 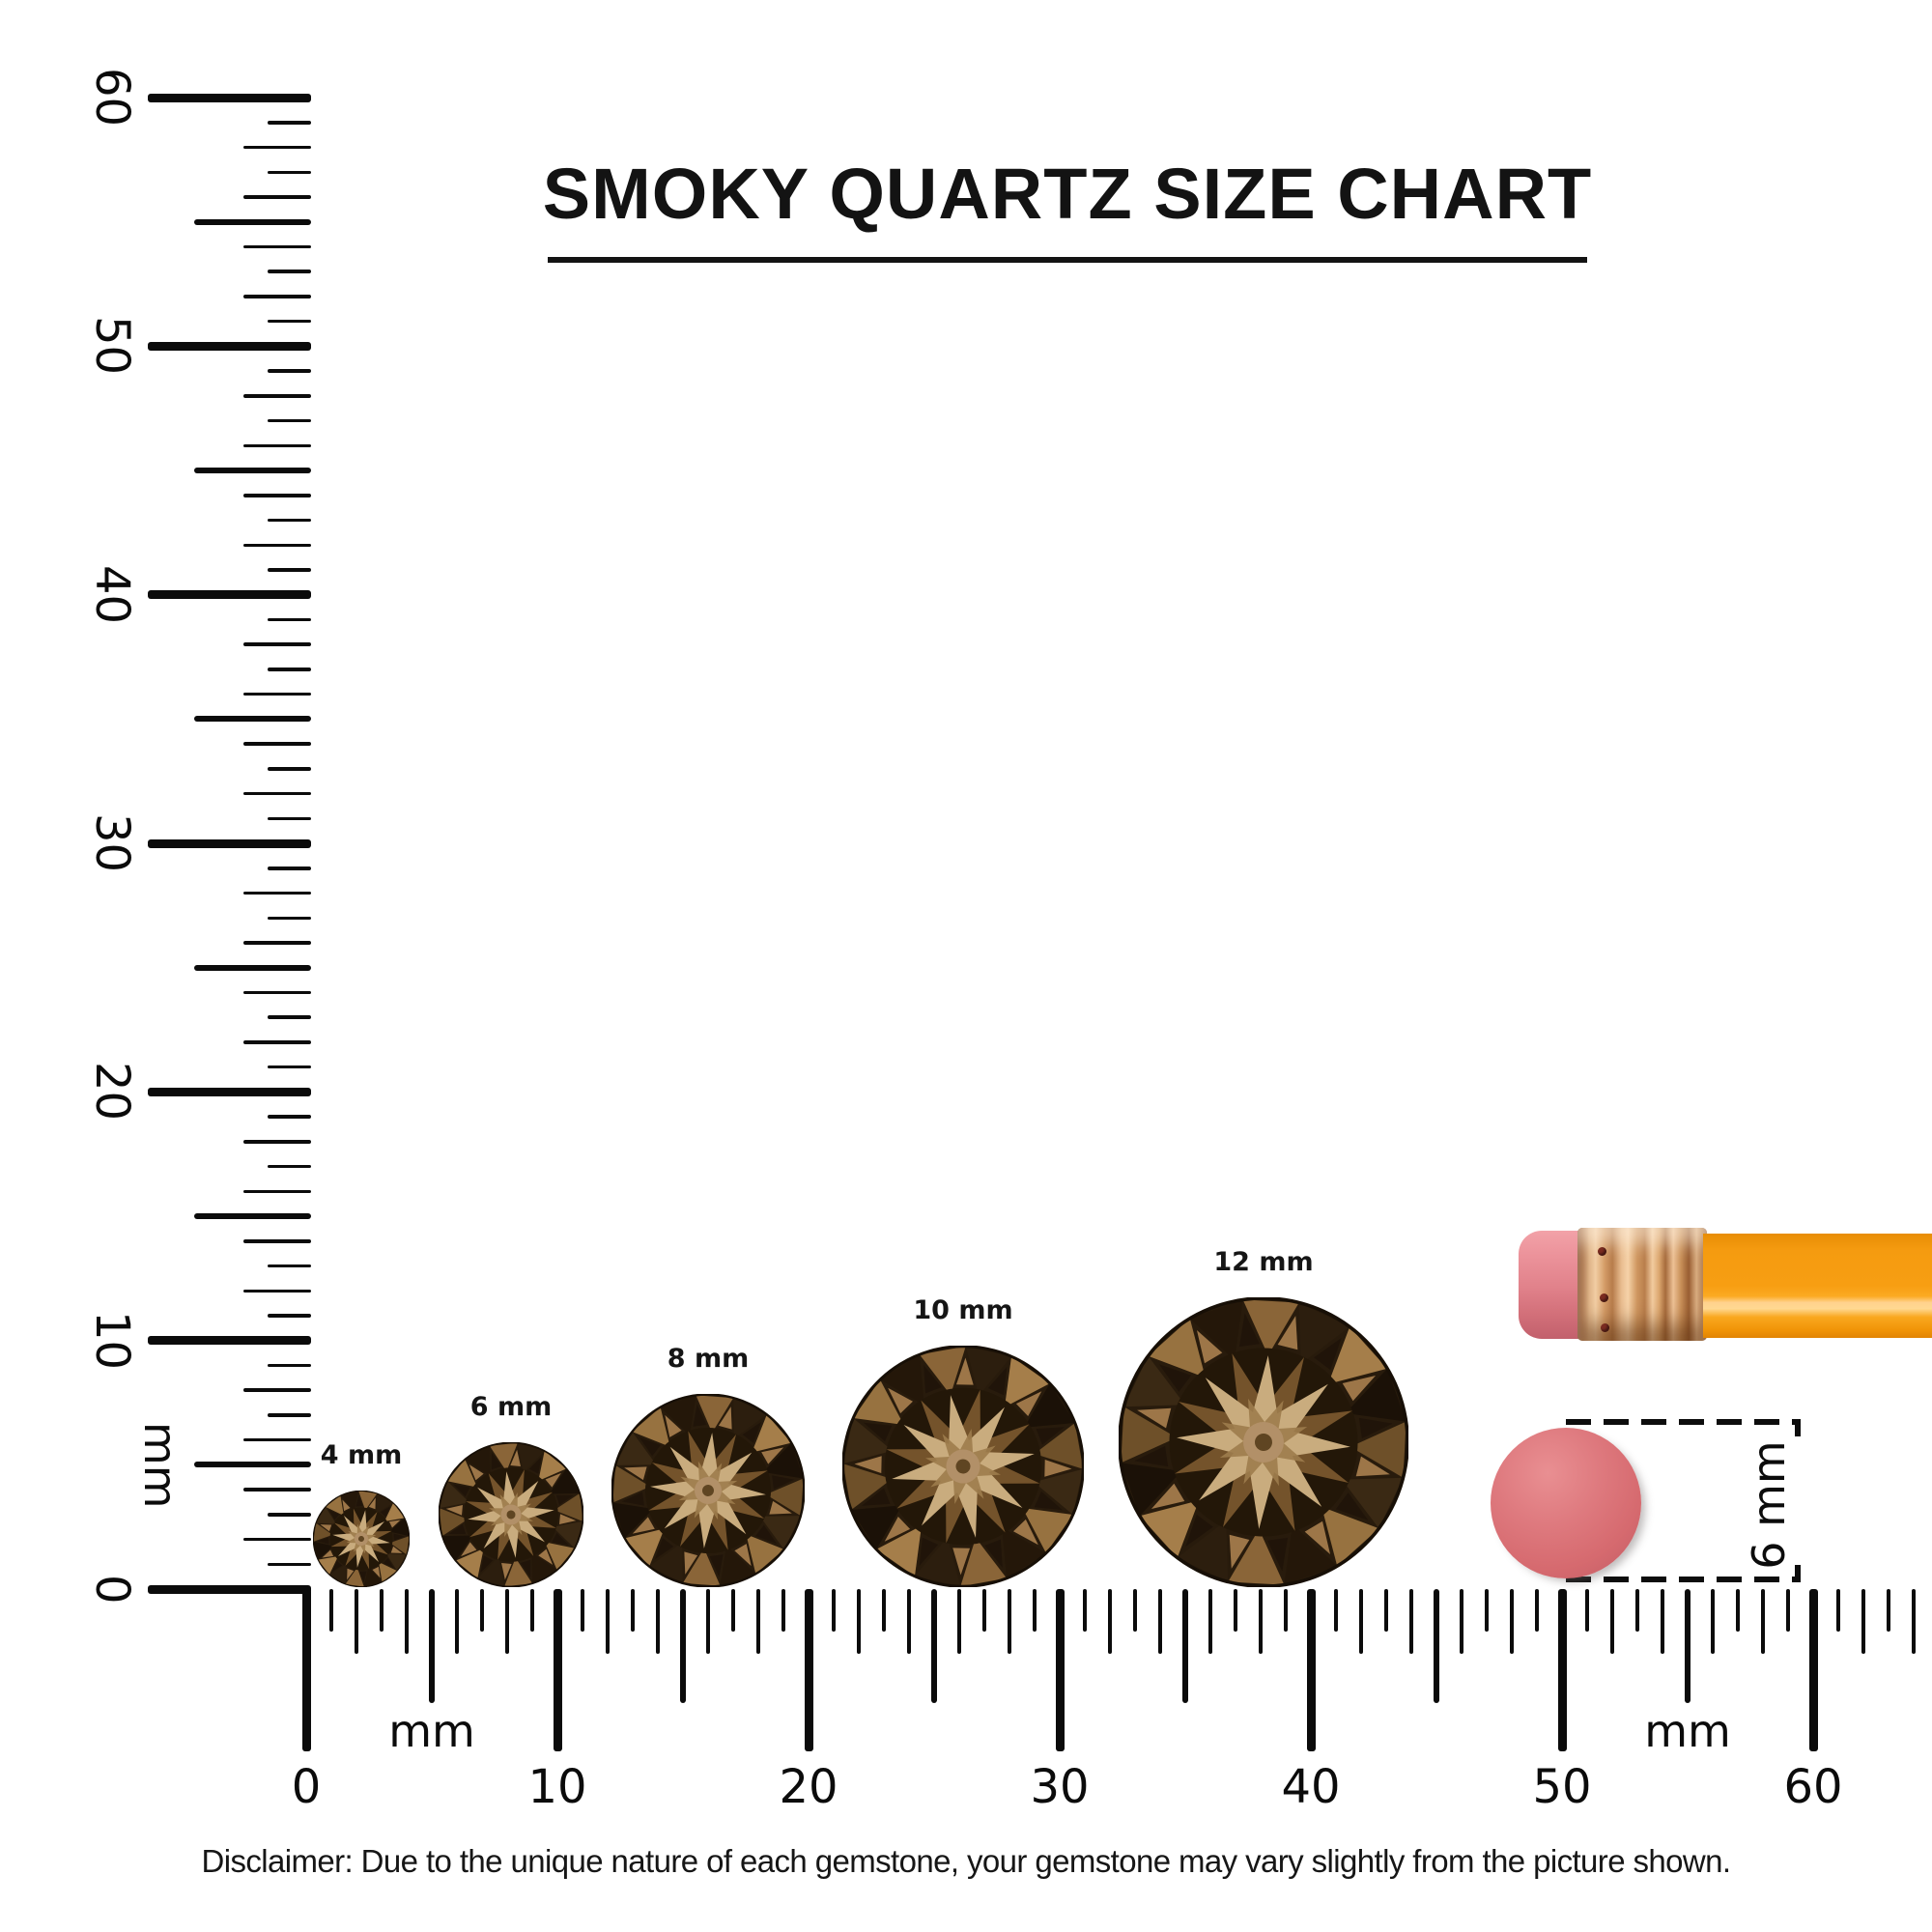 What do you see at coordinates (361, 1514) in the screenshot?
I see `gem: 4 mm` at bounding box center [361, 1514].